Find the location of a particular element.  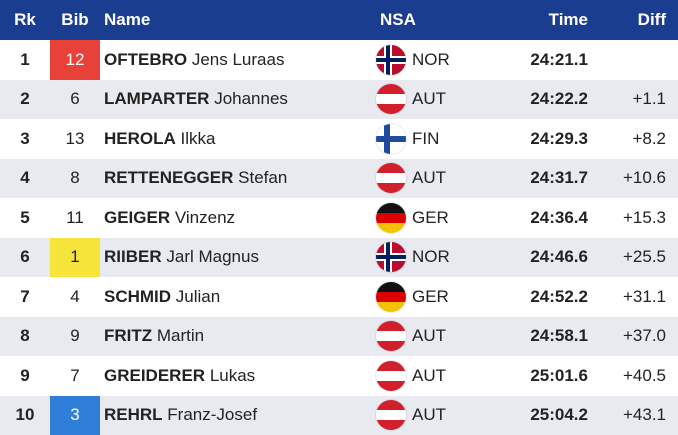

bib-cell: 9 is located at coordinates (75, 336).